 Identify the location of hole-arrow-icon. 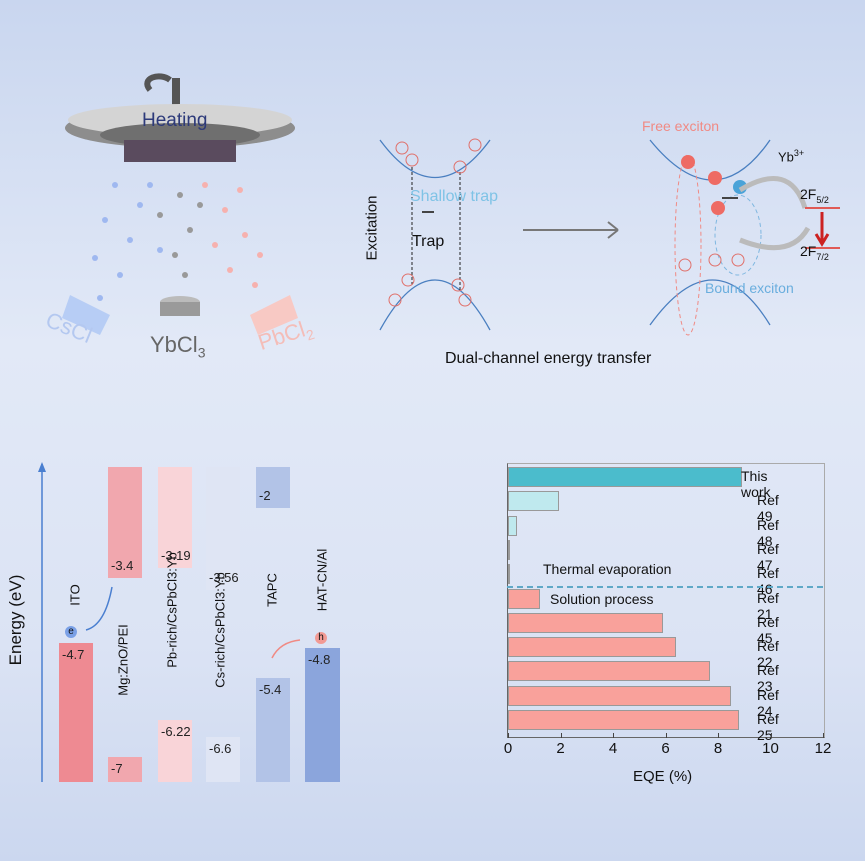
(286, 649).